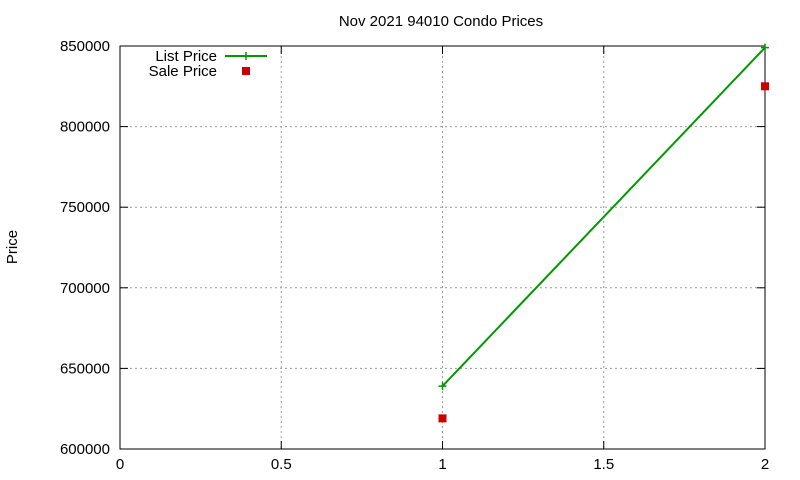 This screenshot has width=800, height=480. What do you see at coordinates (442, 464) in the screenshot?
I see `x-tick-label: 1` at bounding box center [442, 464].